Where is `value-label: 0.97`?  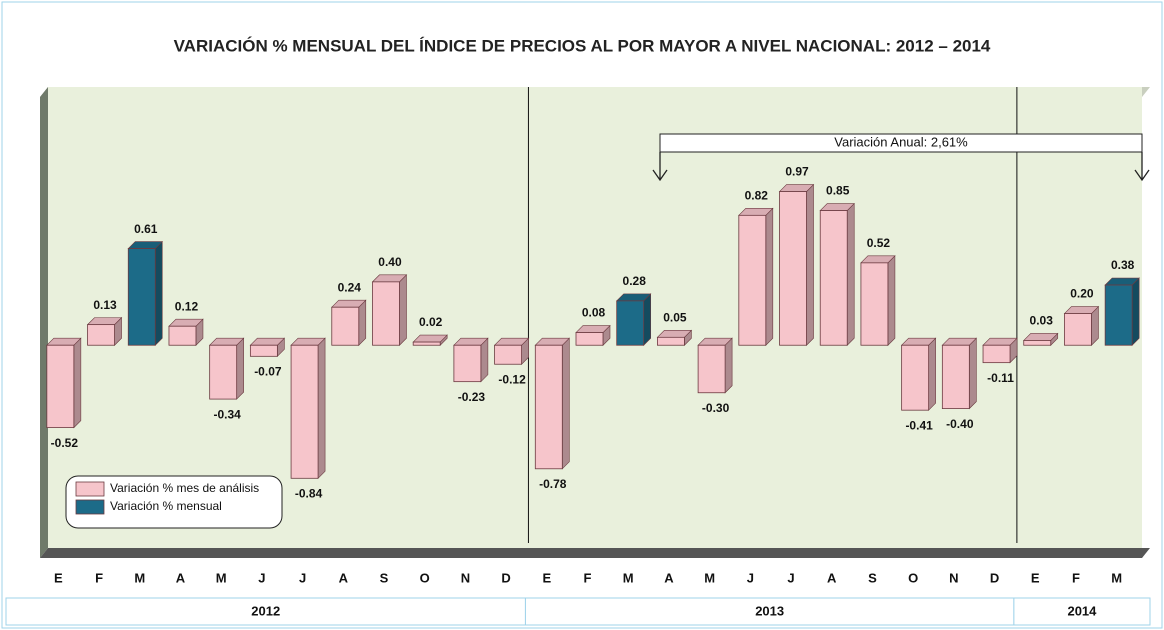 value-label: 0.97 is located at coordinates (797, 172).